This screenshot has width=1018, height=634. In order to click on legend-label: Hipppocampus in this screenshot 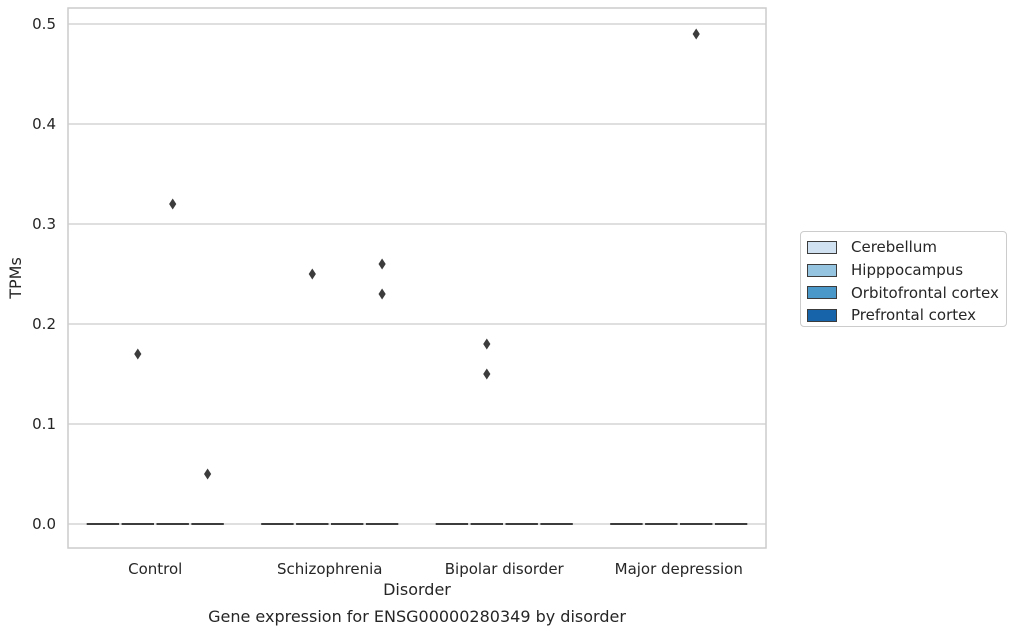, I will do `click(907, 270)`.